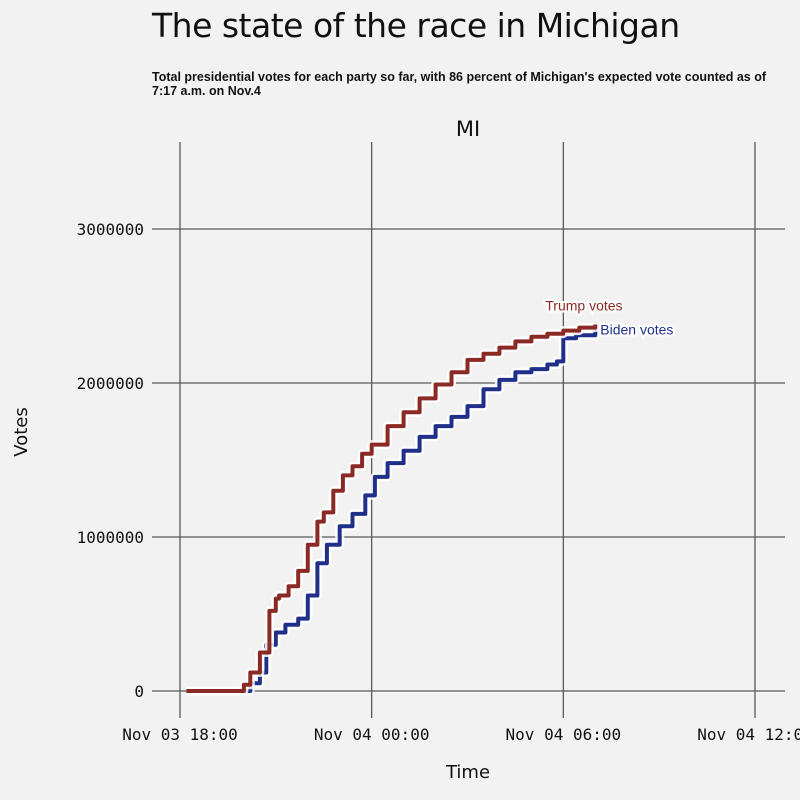 This screenshot has width=800, height=800. Describe the element at coordinates (180, 734) in the screenshot. I see `x-tick-label: Nov 03 18:00` at that location.